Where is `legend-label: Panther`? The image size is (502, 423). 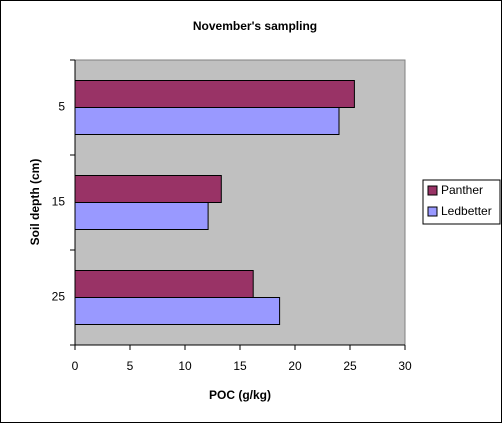 legend-label: Panther is located at coordinates (462, 190).